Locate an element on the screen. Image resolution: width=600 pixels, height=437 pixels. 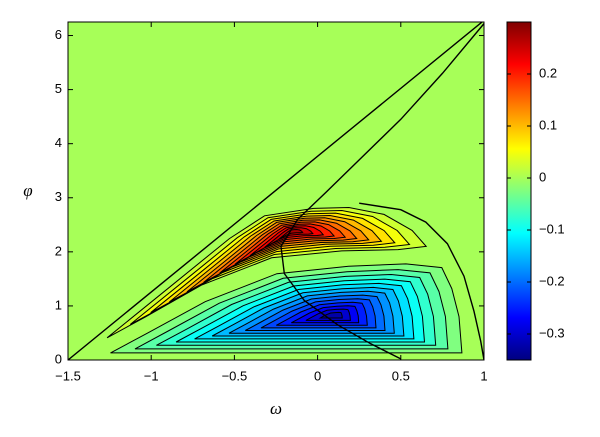
x-tick-label: 1 is located at coordinates (483, 375).